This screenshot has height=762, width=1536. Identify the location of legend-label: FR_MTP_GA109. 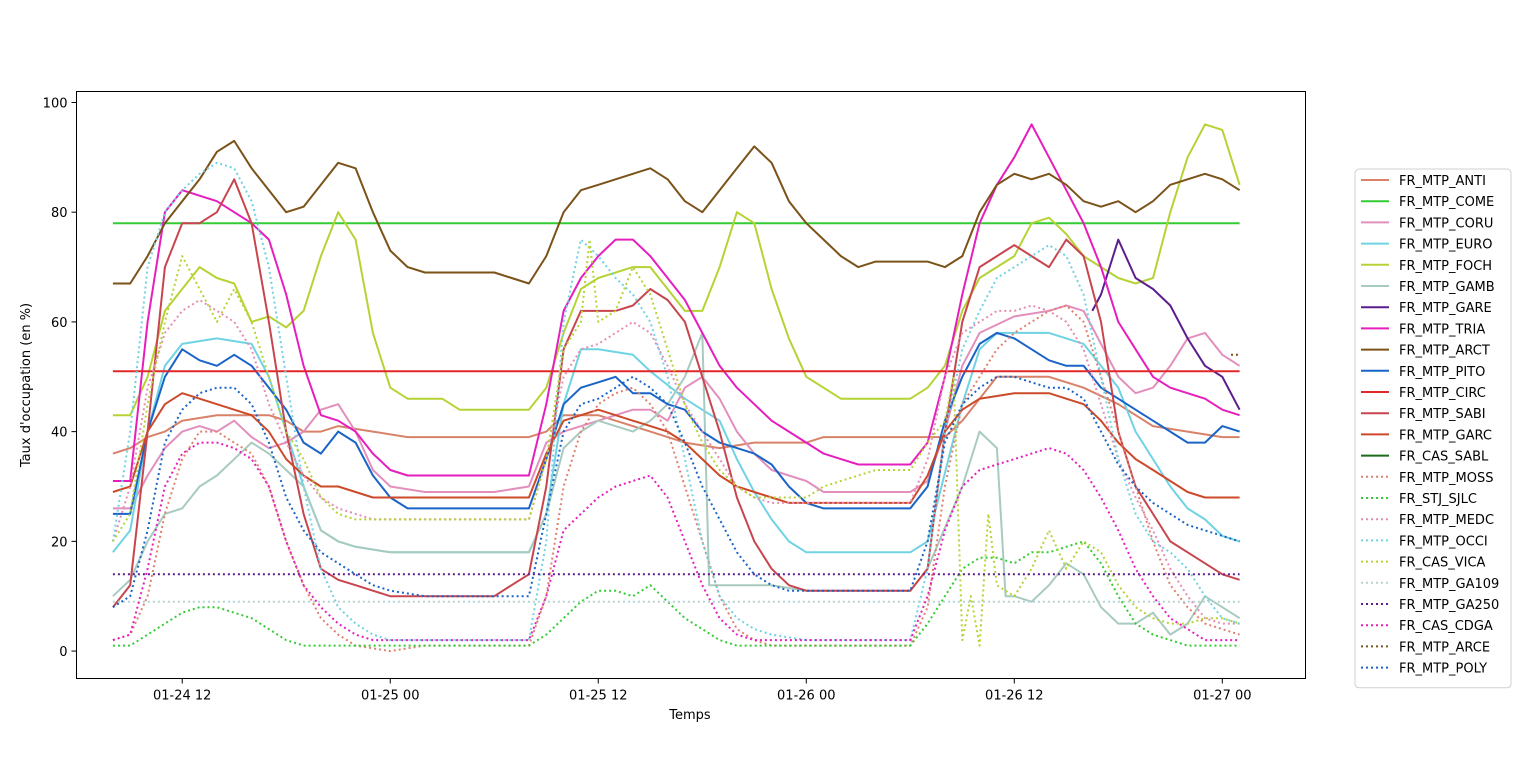
(1449, 584).